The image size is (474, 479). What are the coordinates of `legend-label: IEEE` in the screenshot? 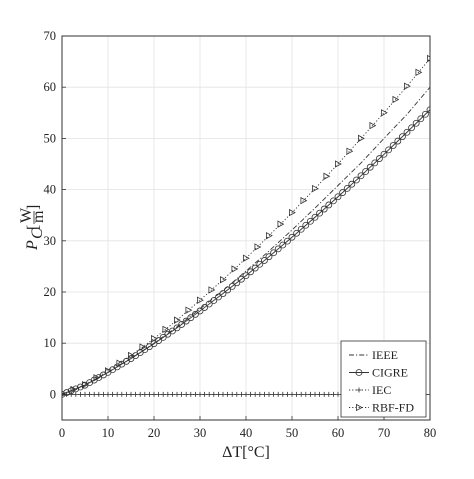 It's located at (385, 355).